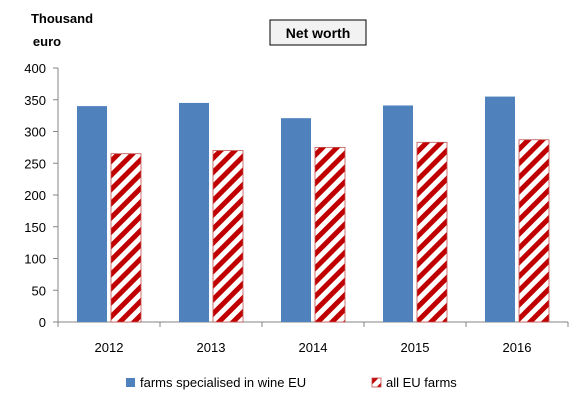 The width and height of the screenshot is (569, 394). Describe the element at coordinates (39, 290) in the screenshot. I see `y-tick-label: 50` at that location.